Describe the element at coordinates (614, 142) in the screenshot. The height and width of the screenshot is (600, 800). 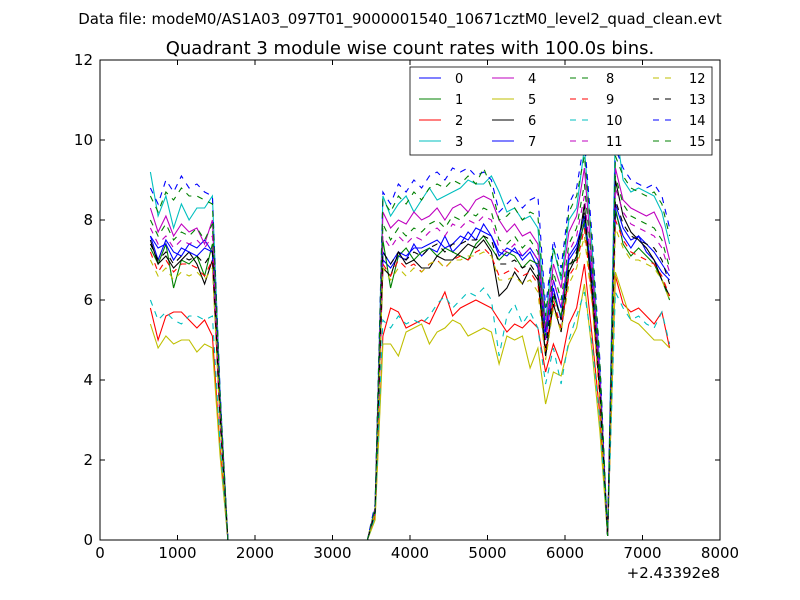
I see `legend-label-11: 11` at that location.